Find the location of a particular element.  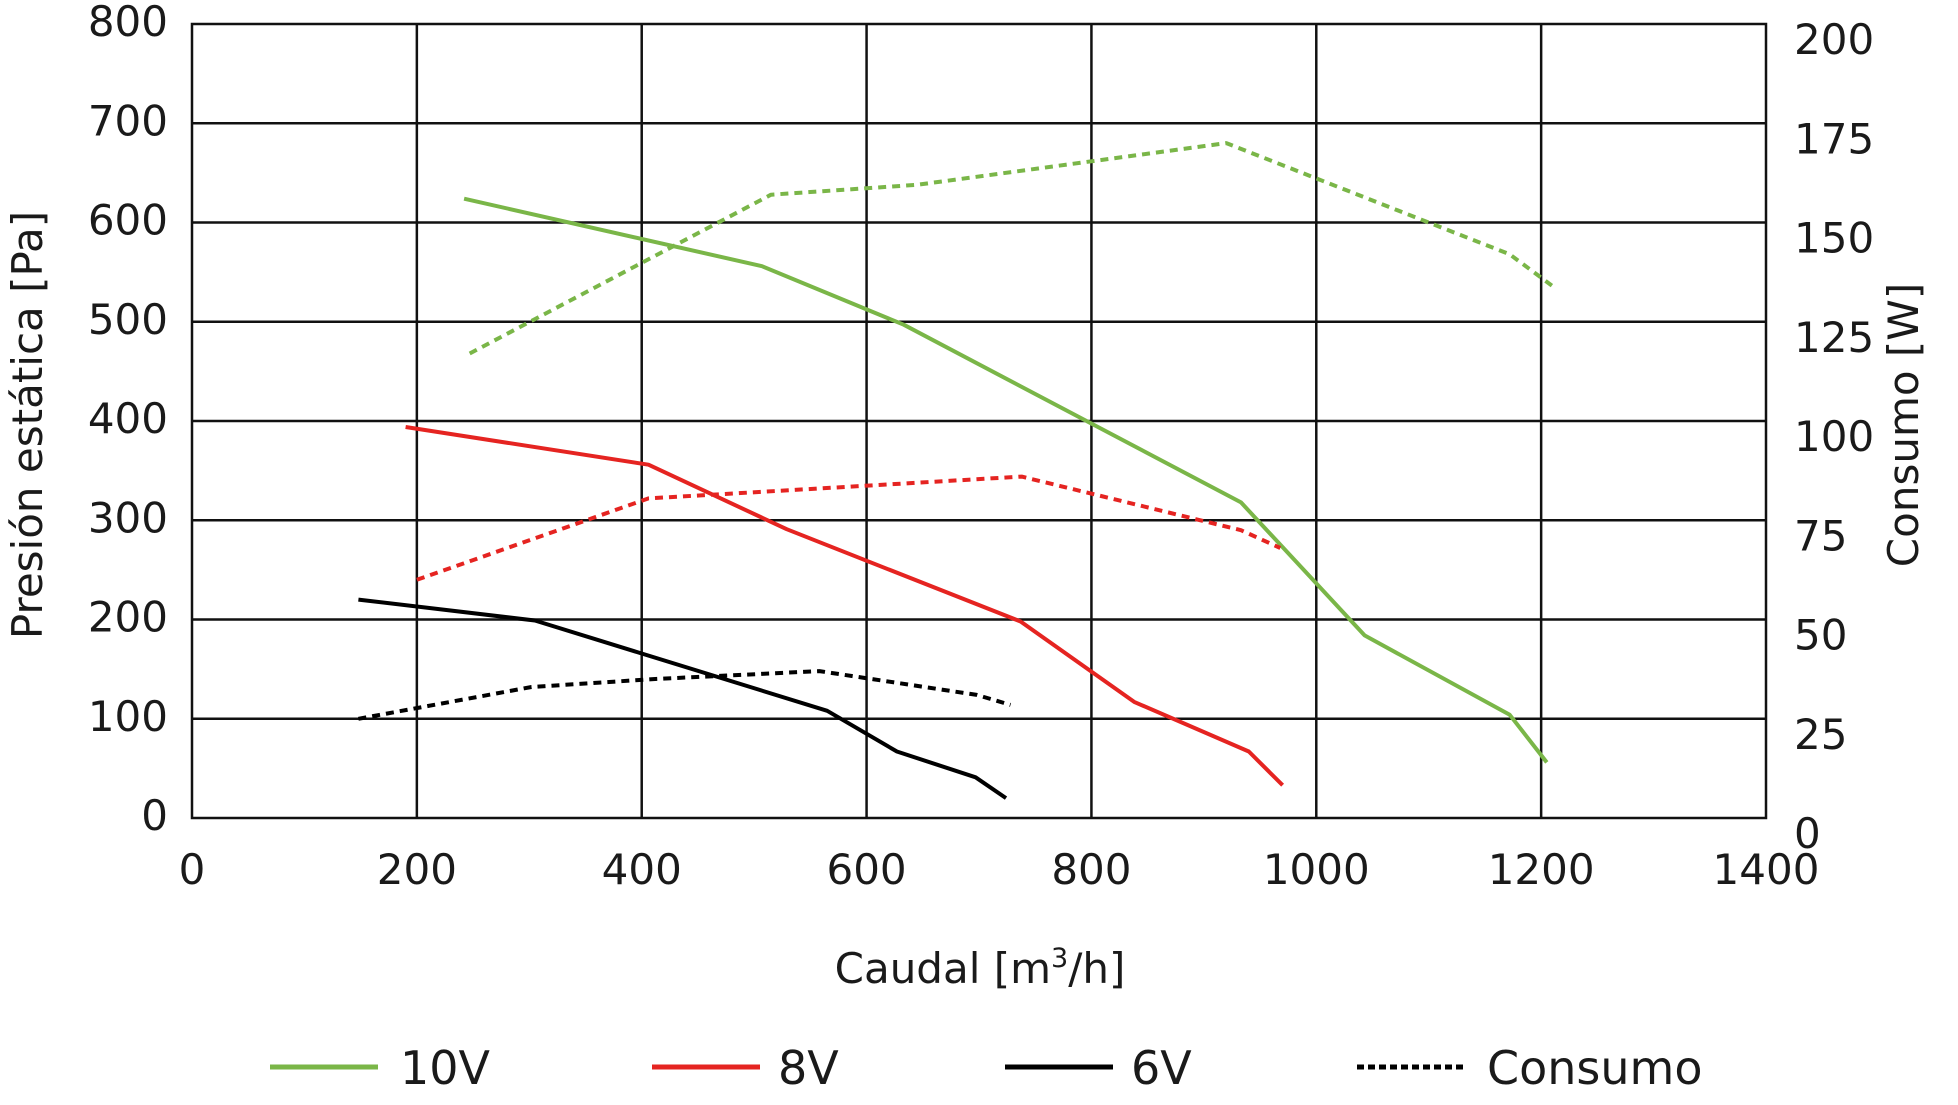

x-axis-title: Caudal [m3/h] is located at coordinates (980, 968).